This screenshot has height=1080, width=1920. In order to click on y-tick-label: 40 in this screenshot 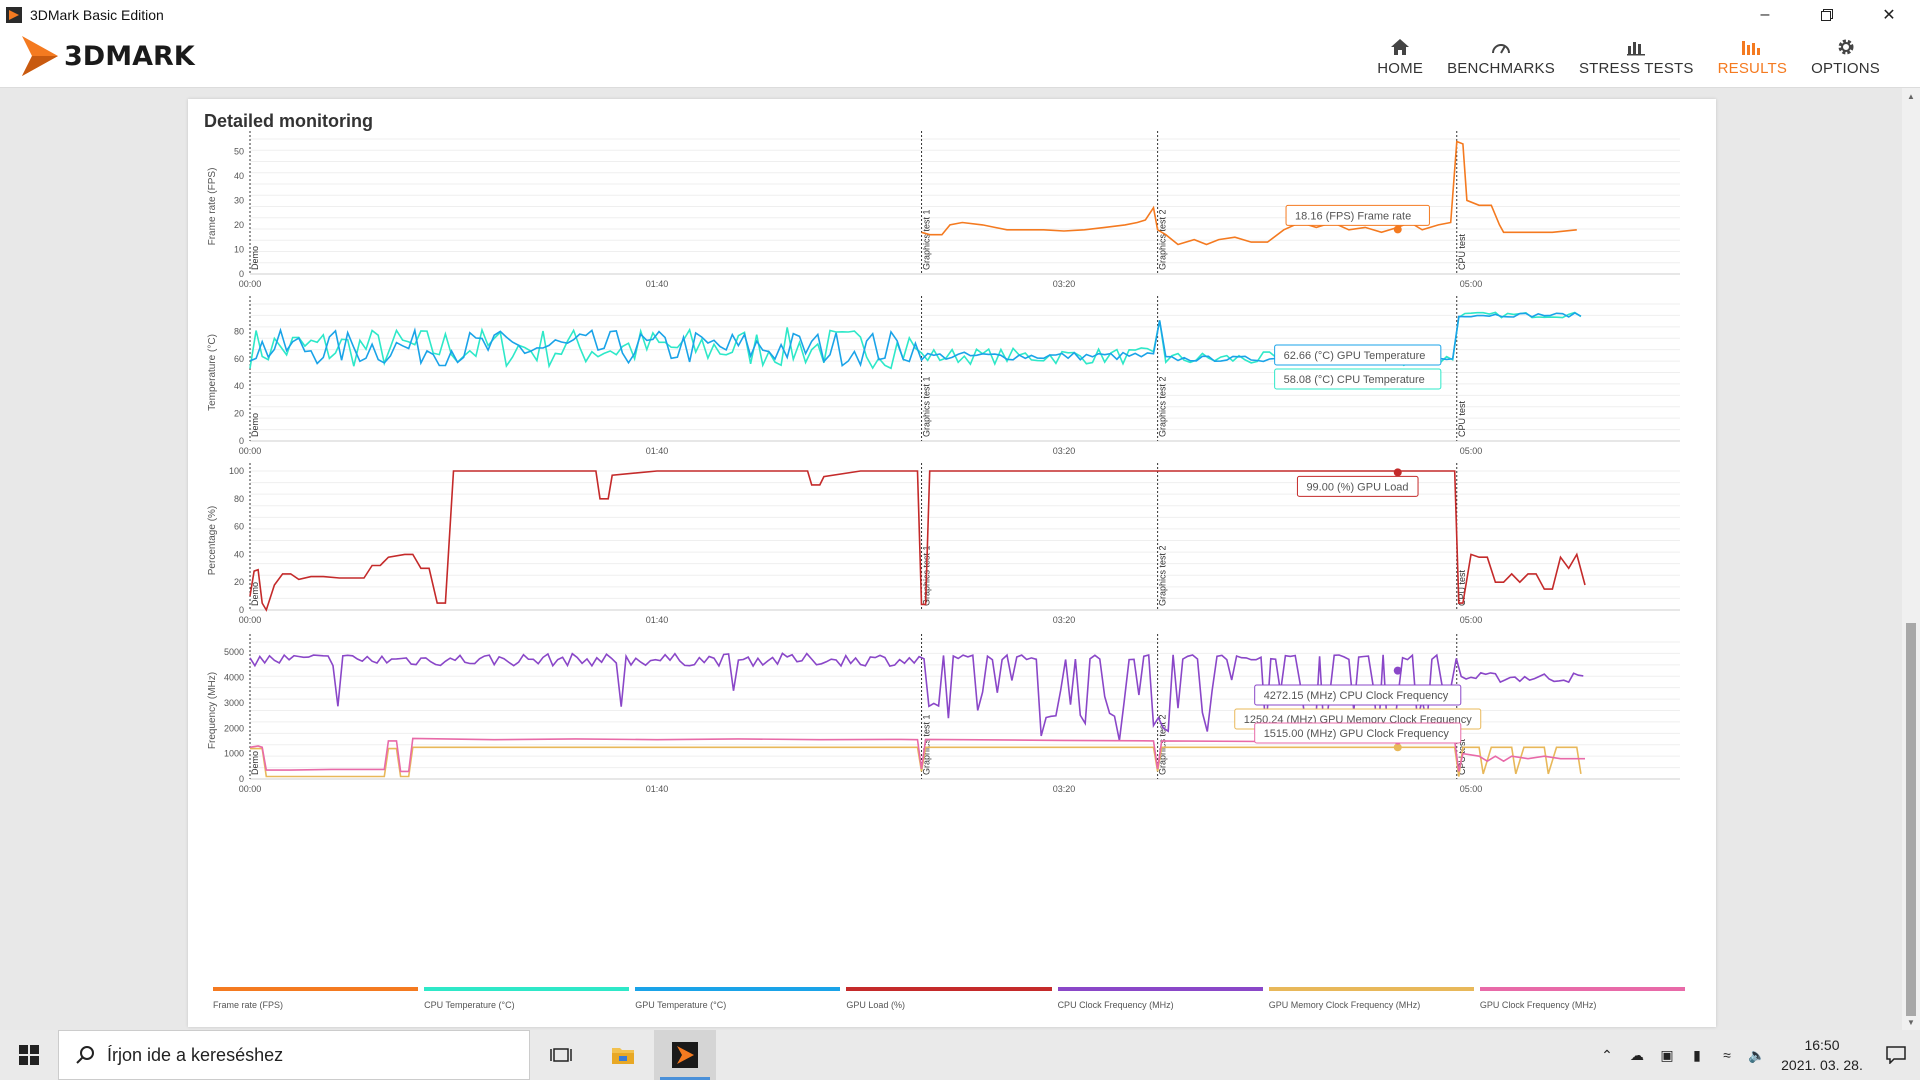, I will do `click(239, 176)`.